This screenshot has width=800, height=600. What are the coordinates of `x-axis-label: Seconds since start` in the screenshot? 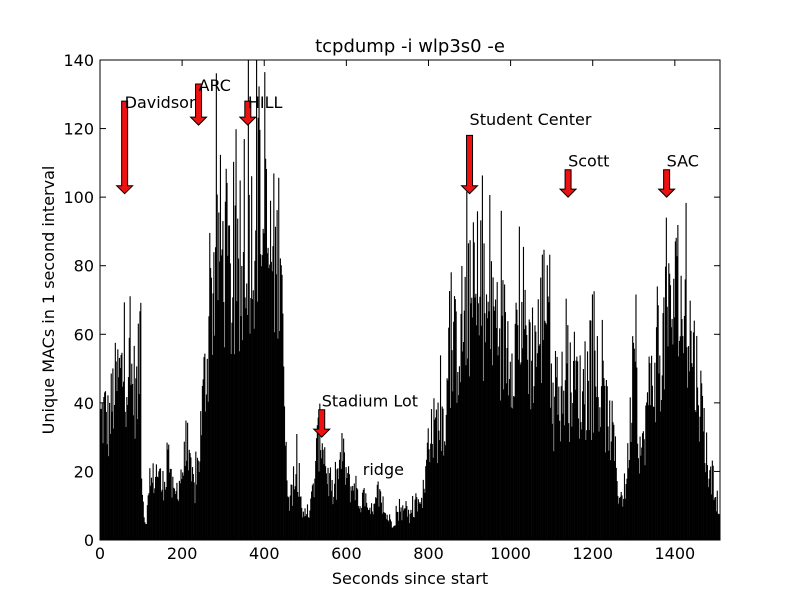 It's located at (410, 578).